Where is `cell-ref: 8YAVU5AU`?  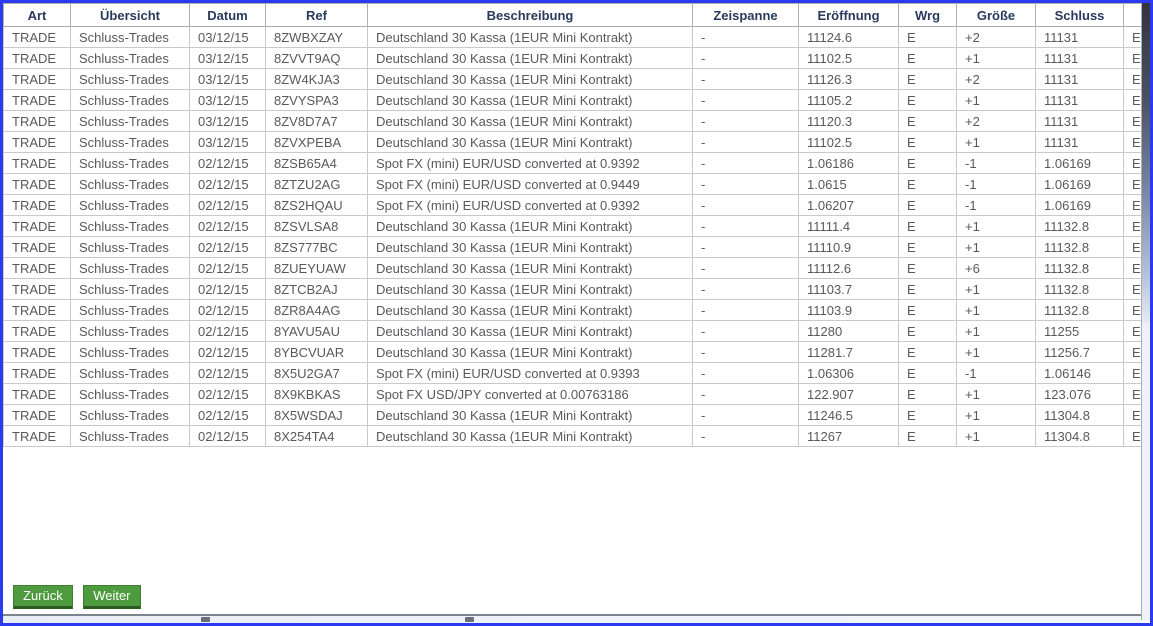
cell-ref: 8YAVU5AU is located at coordinates (316, 331).